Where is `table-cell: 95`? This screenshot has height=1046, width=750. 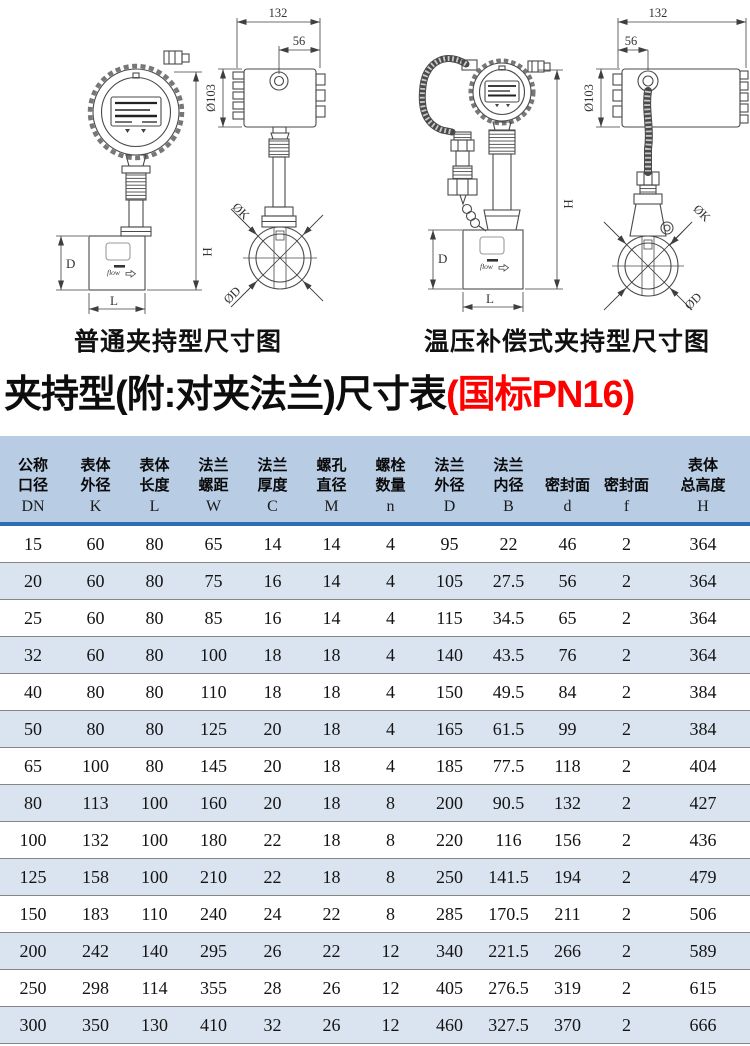
table-cell: 95 is located at coordinates (449, 543).